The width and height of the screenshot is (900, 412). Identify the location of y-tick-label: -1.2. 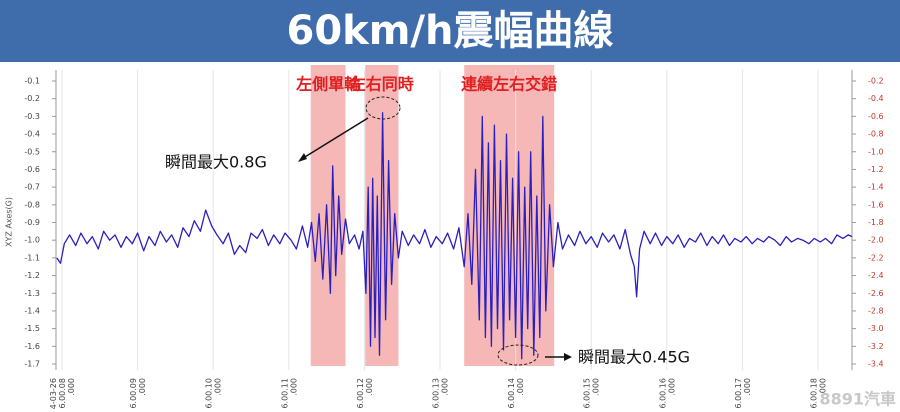
(32, 275).